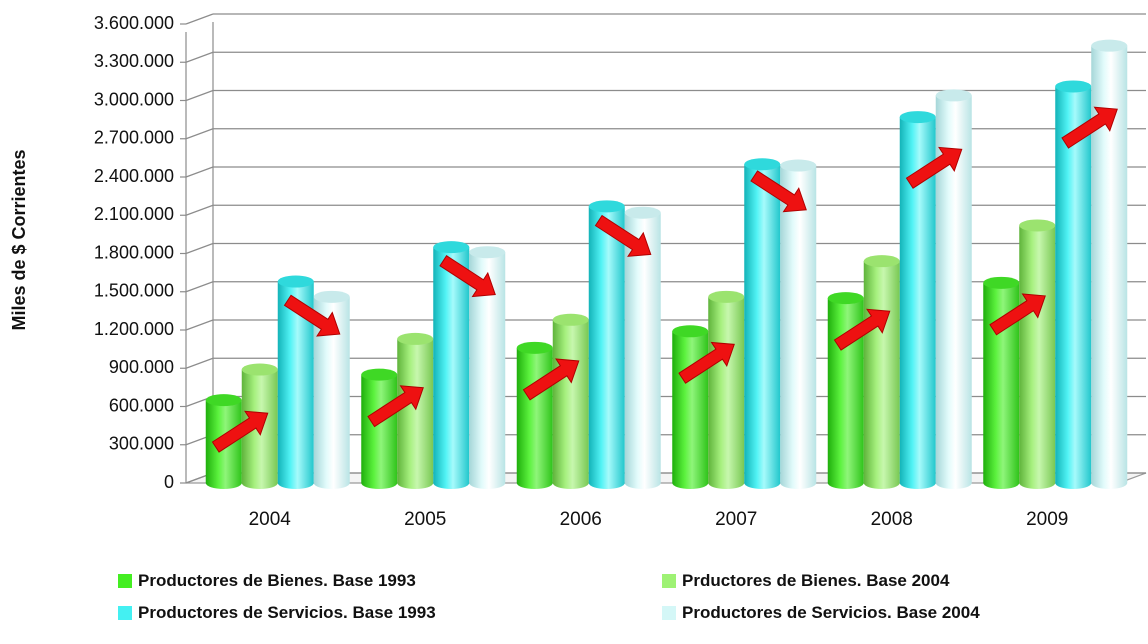 This screenshot has height=644, width=1148. What do you see at coordinates (134, 23) in the screenshot?
I see `y-tick-label: 3.600.000` at bounding box center [134, 23].